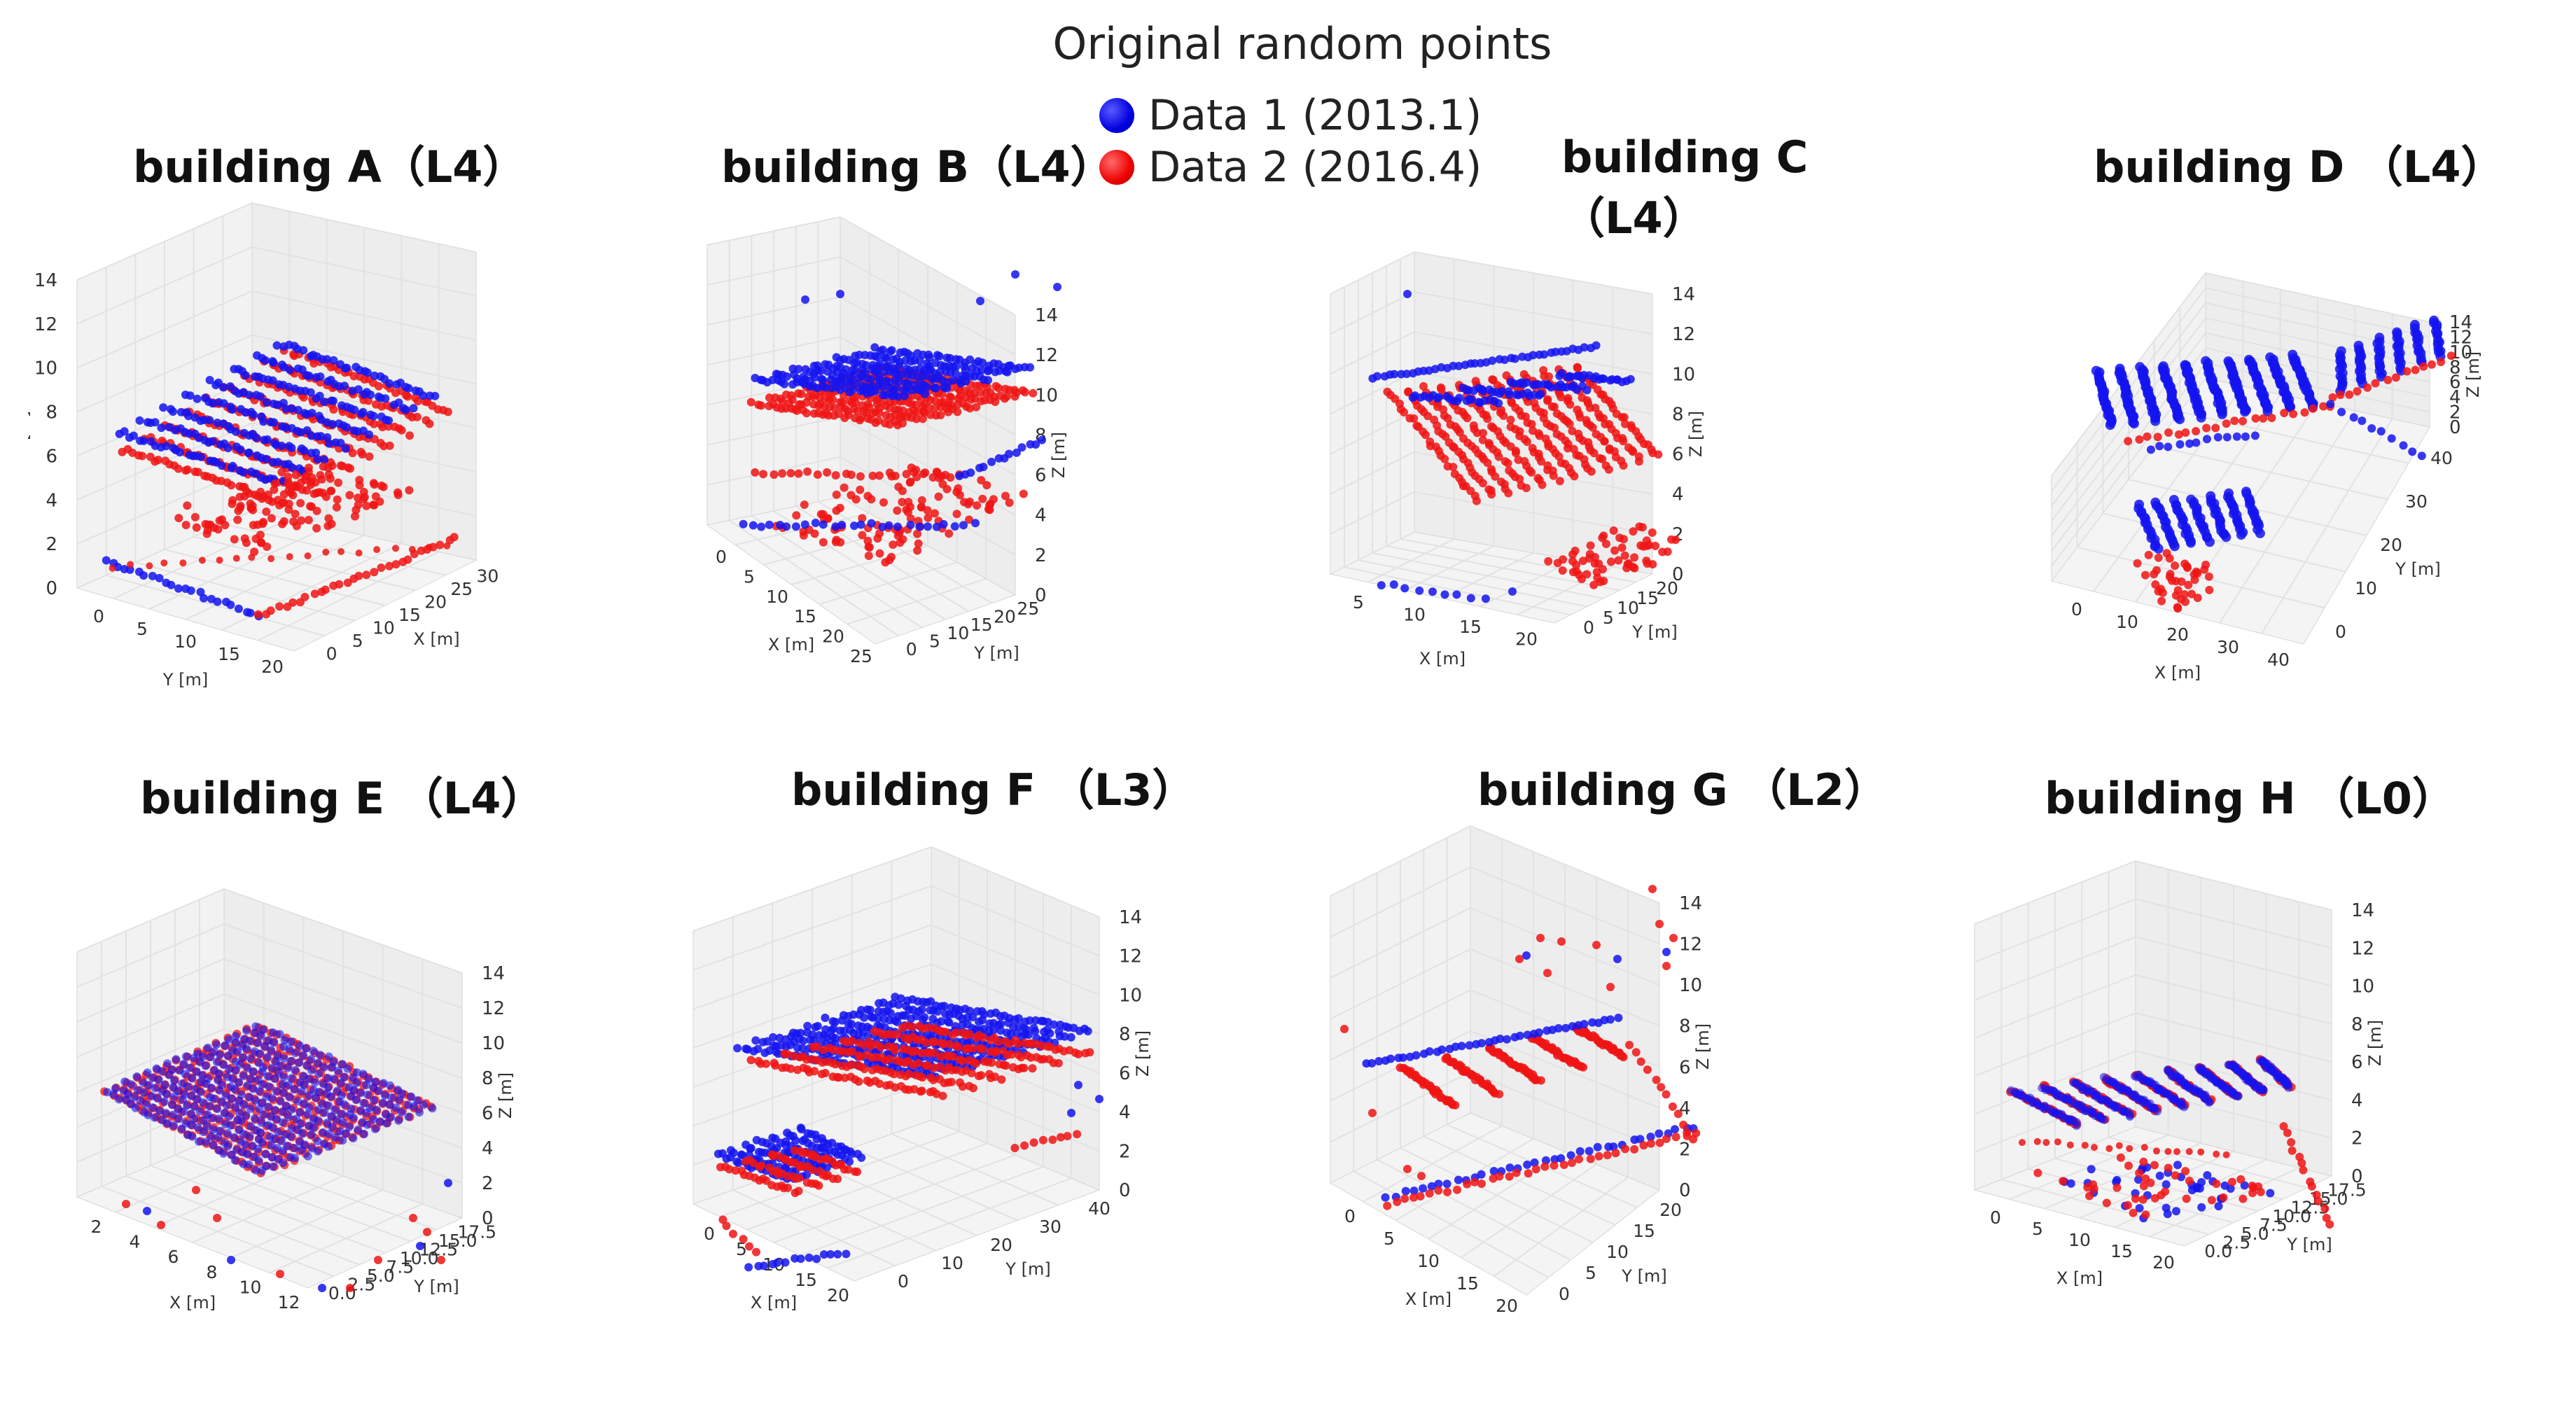 This screenshot has width=2576, height=1414. I want to click on z-tick-label: 12, so click(493, 1008).